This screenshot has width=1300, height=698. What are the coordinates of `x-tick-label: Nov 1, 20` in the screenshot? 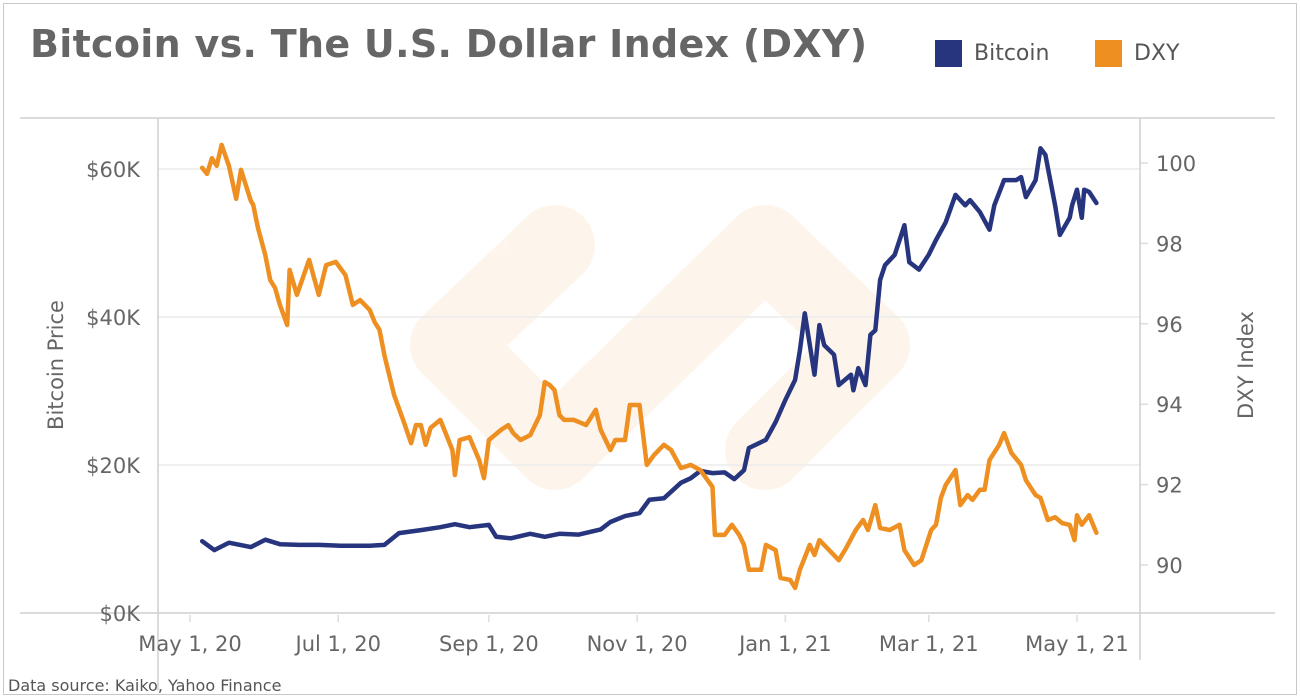 It's located at (637, 644).